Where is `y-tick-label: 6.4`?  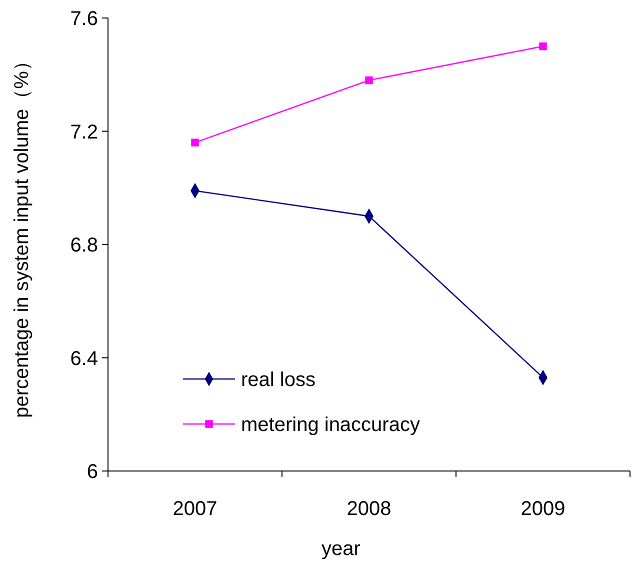
y-tick-label: 6.4 is located at coordinates (84, 359).